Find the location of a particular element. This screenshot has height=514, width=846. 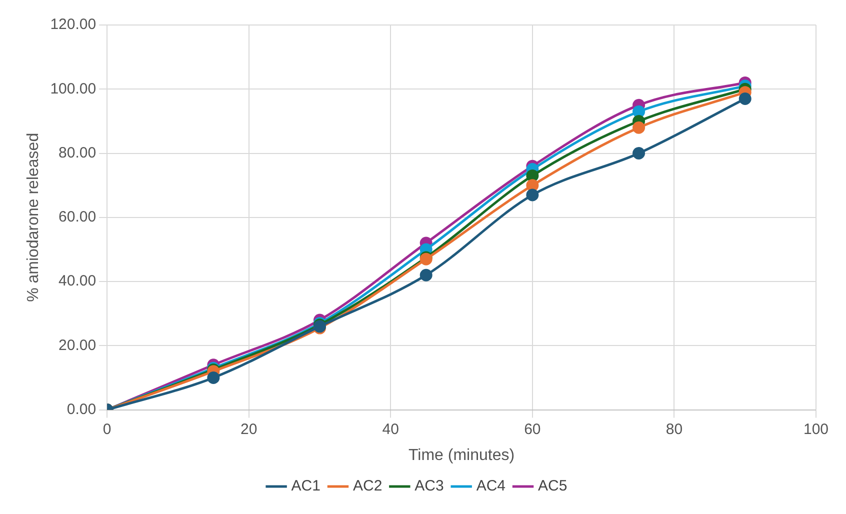

legend-label: AC1 is located at coordinates (305, 486).